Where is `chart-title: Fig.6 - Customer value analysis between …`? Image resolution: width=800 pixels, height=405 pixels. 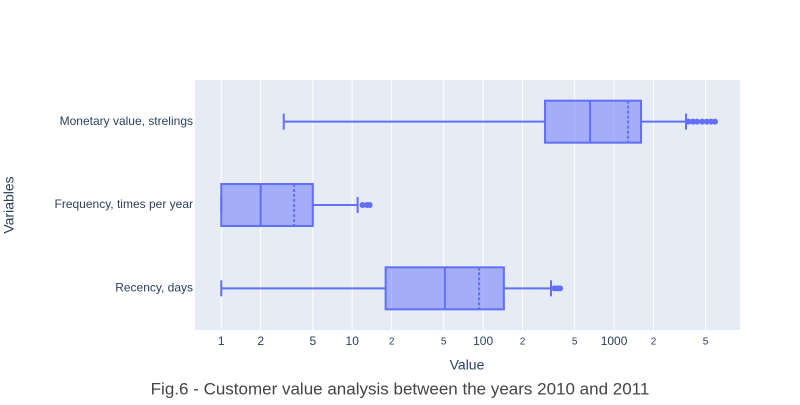 chart-title: Fig.6 - Customer value analysis between … is located at coordinates (400, 388).